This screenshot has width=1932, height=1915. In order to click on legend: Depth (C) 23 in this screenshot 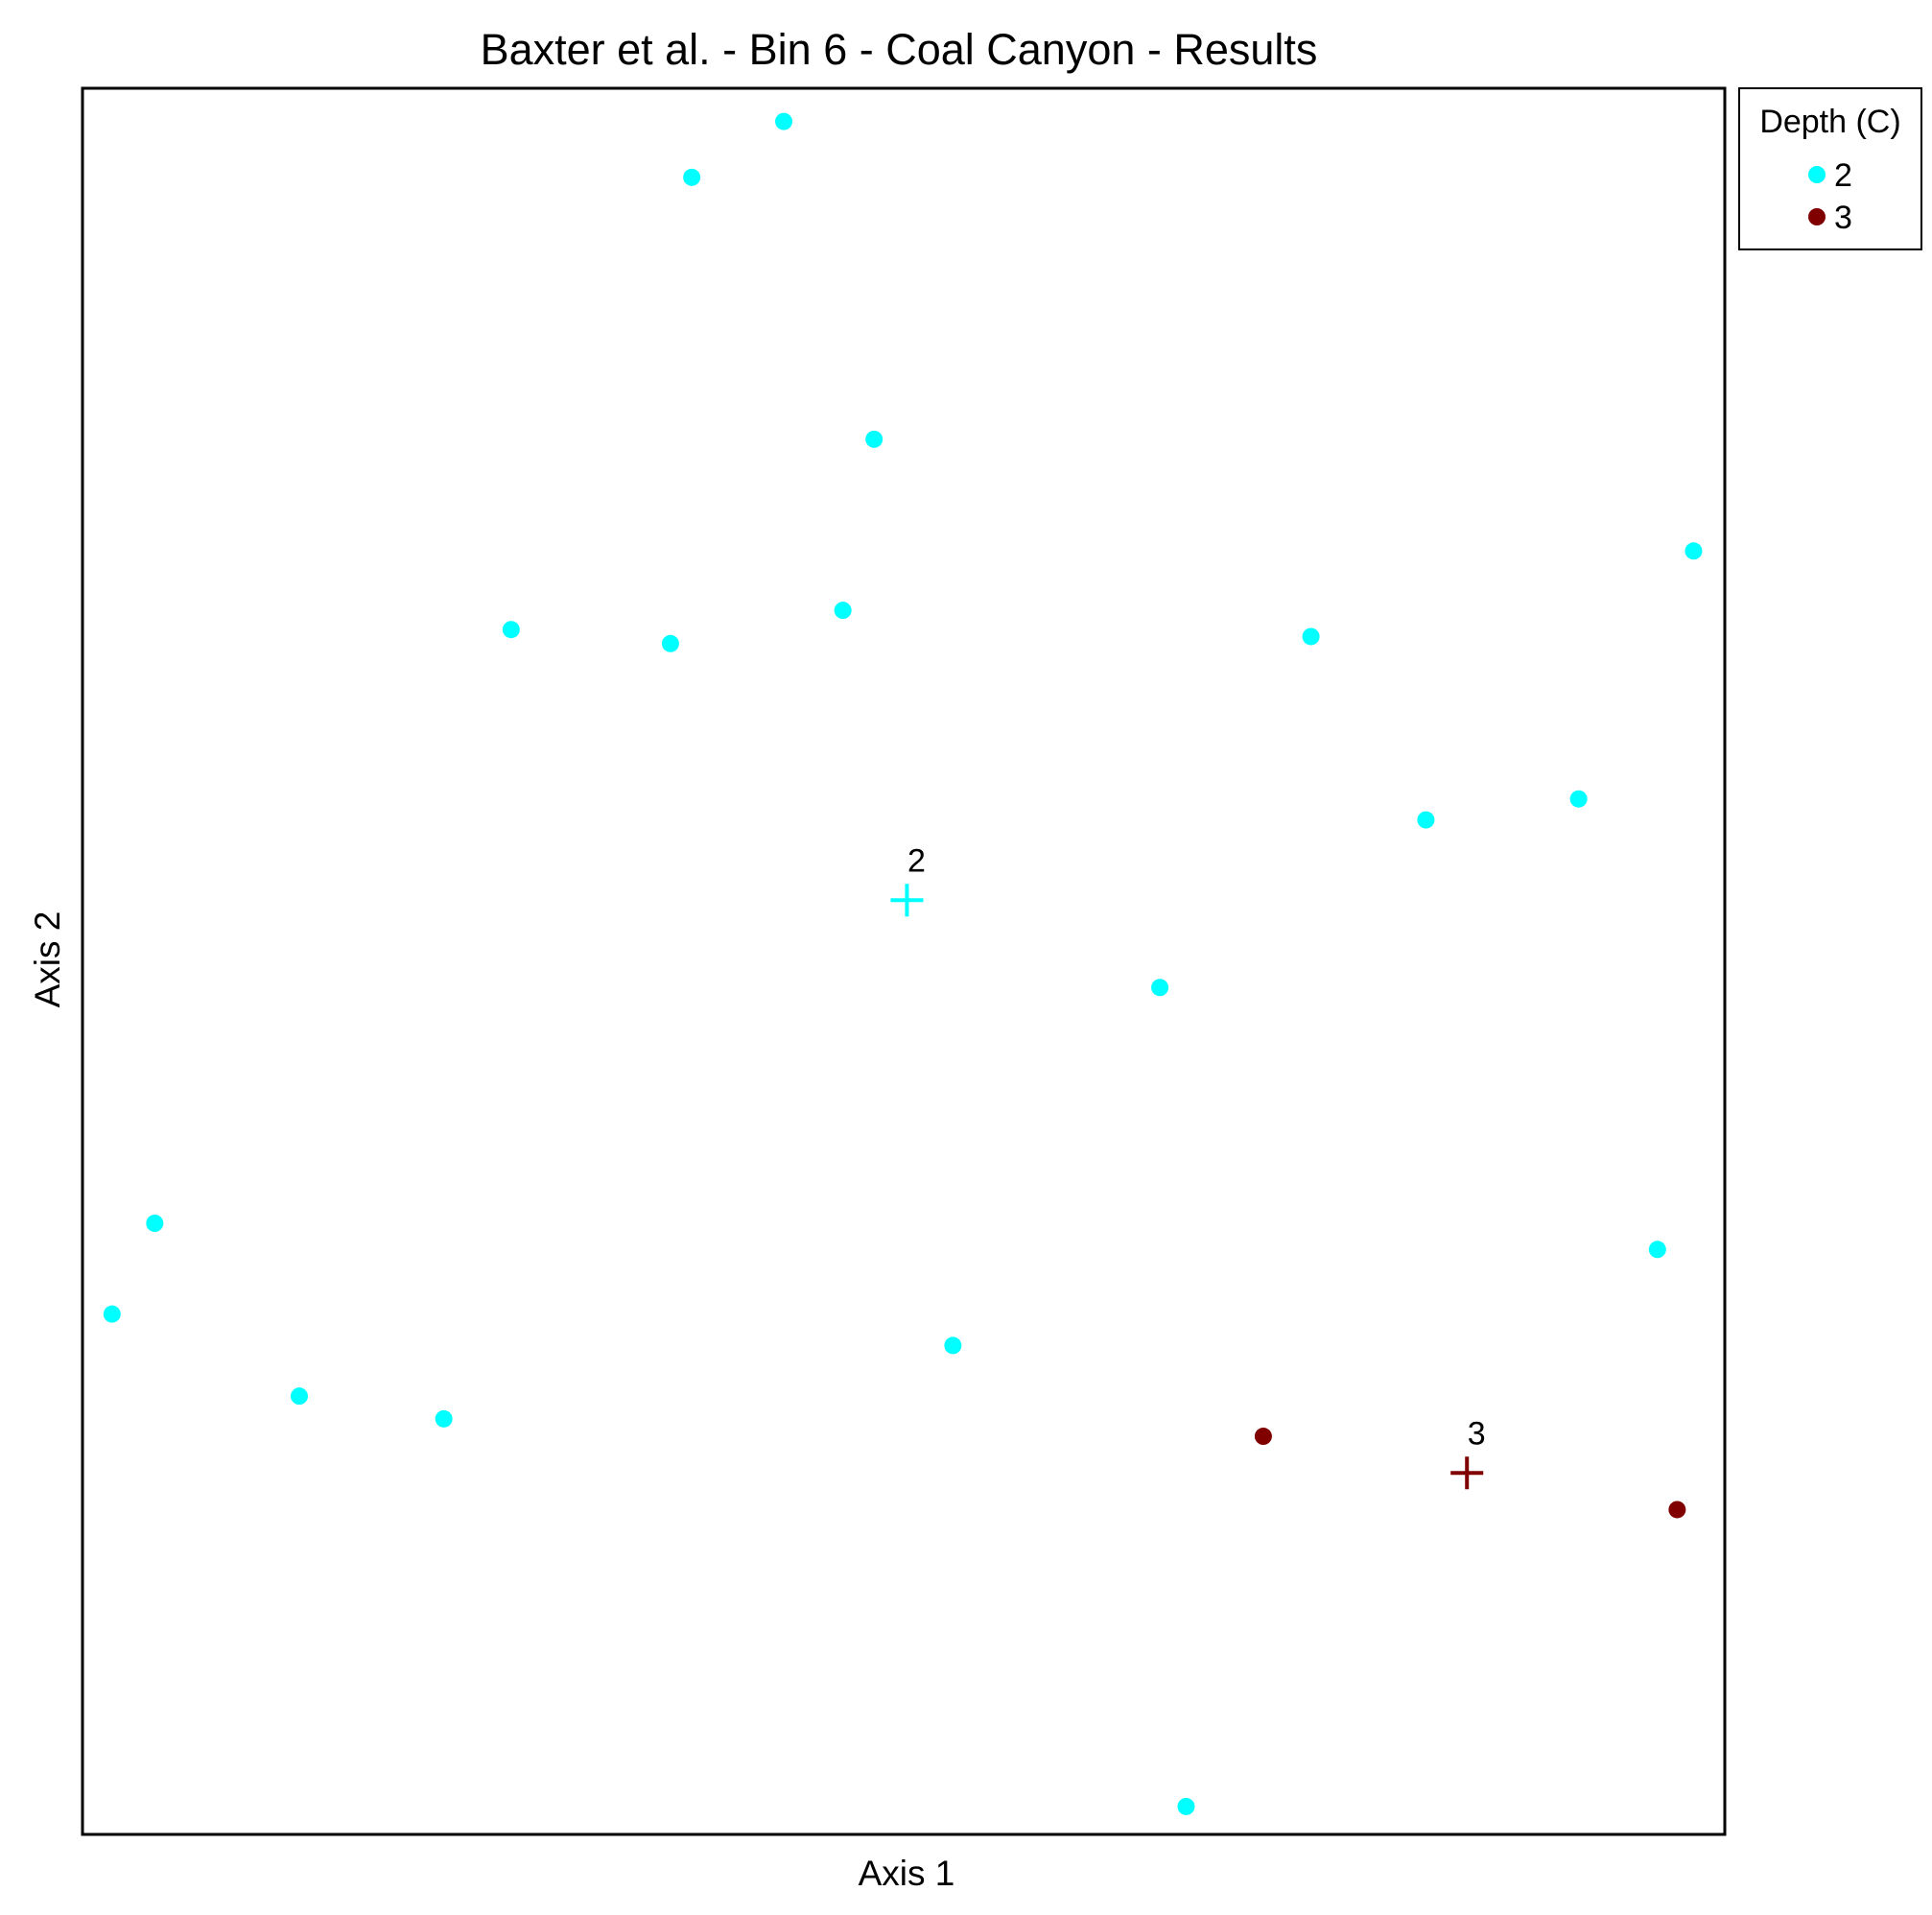, I will do `click(1830, 168)`.